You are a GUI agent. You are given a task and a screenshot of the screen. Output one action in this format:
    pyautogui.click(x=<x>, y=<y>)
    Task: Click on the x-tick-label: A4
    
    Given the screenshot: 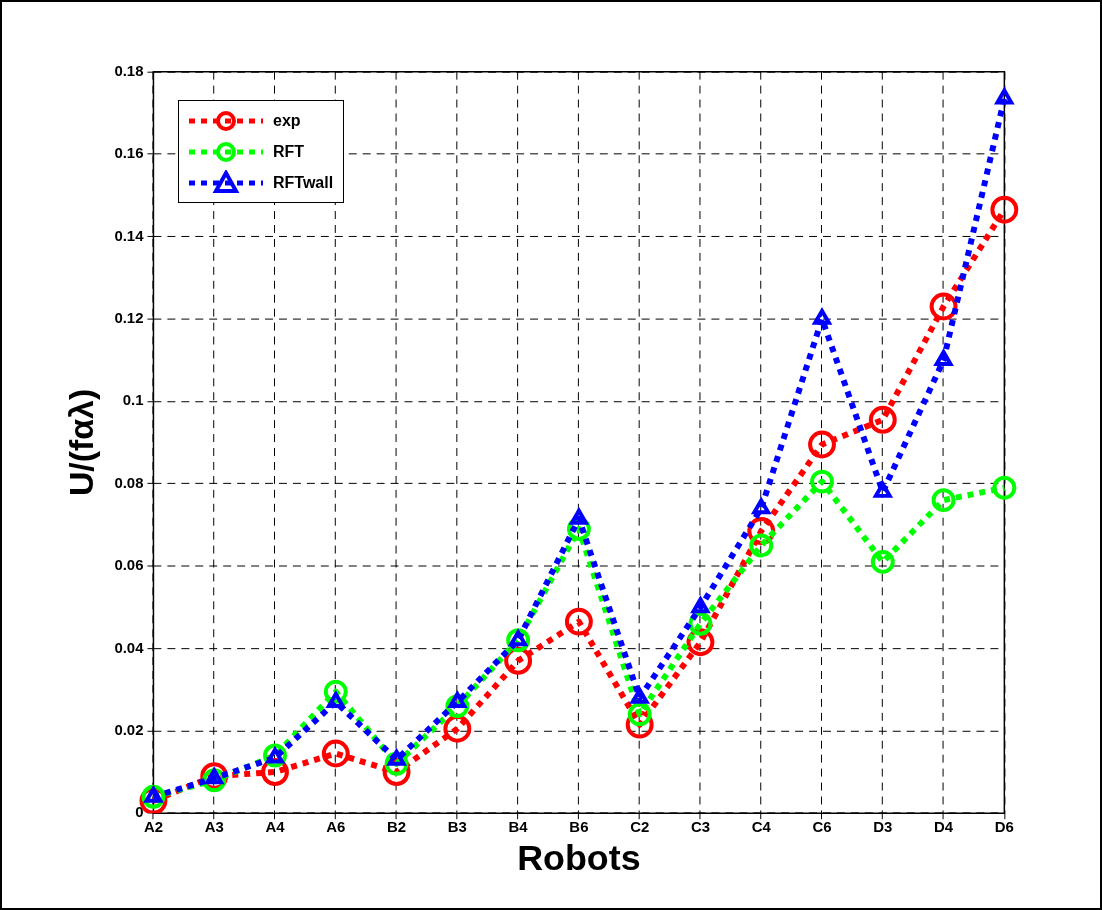 What is the action you would take?
    pyautogui.click(x=275, y=827)
    